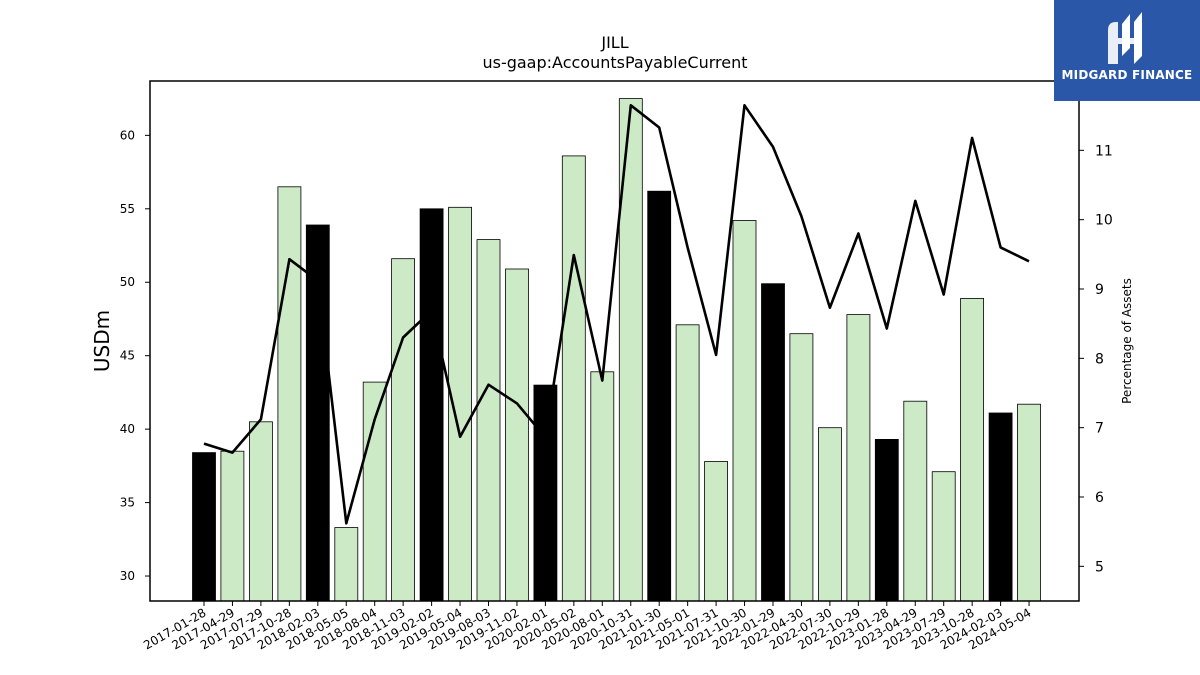 Image resolution: width=1200 pixels, height=675 pixels. What do you see at coordinates (614, 42) in the screenshot?
I see `chart-title: JILL` at bounding box center [614, 42].